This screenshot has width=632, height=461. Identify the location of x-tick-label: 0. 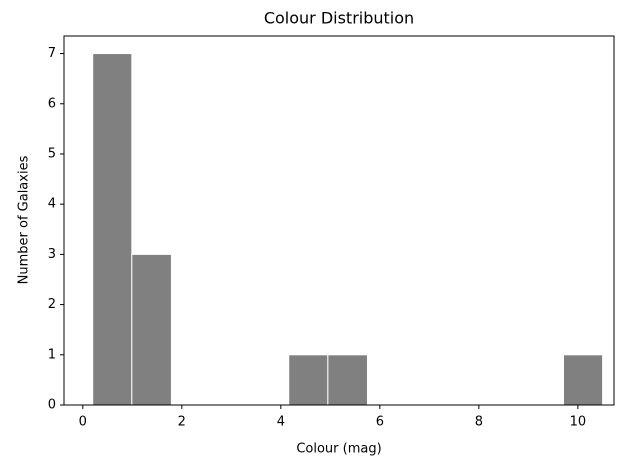
(83, 422).